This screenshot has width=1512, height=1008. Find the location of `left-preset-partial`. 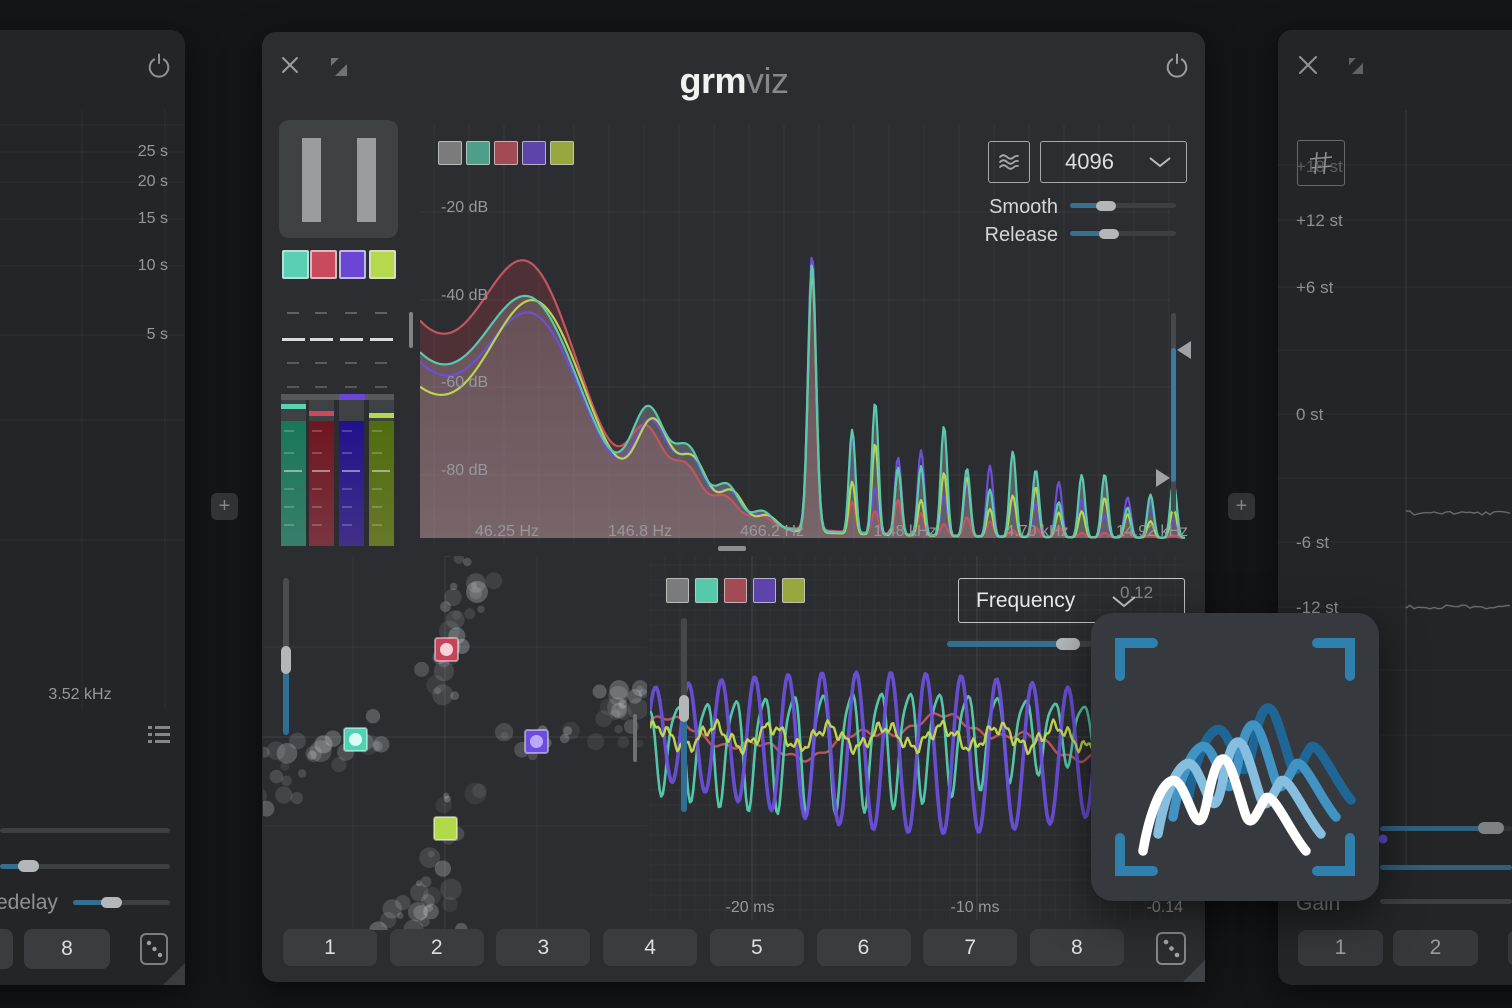

left-preset-partial is located at coordinates (6, 949).